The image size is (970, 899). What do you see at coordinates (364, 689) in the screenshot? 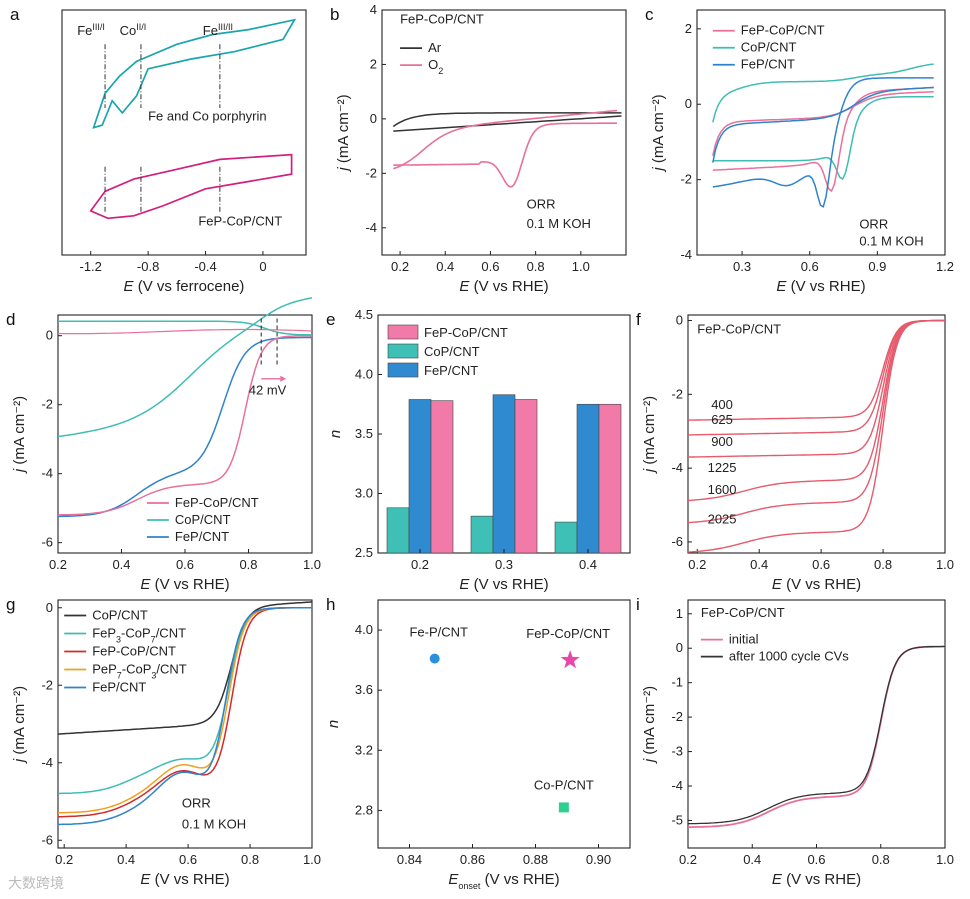
I see `y-tick-label: 3.6` at bounding box center [364, 689].